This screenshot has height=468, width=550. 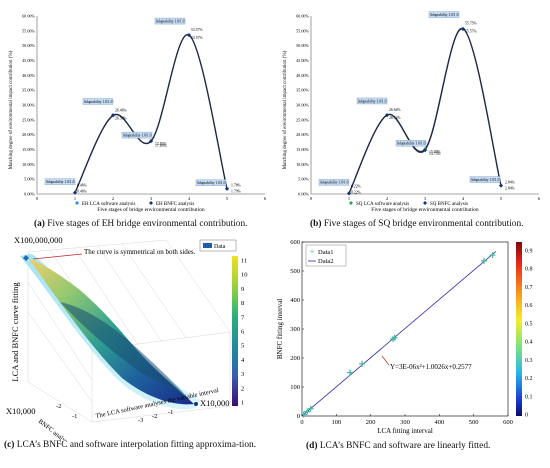 What do you see at coordinates (371, 422) in the screenshot?
I see `x-tick-label: 200` at bounding box center [371, 422].